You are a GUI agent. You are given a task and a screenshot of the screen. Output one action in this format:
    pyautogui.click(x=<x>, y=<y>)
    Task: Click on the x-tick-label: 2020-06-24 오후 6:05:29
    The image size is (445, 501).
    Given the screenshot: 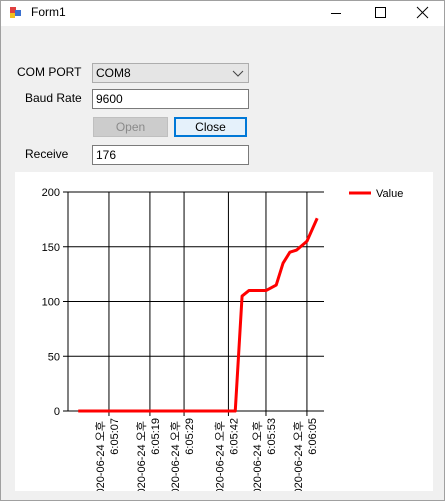 What is the action you would take?
    pyautogui.click(x=182, y=454)
    